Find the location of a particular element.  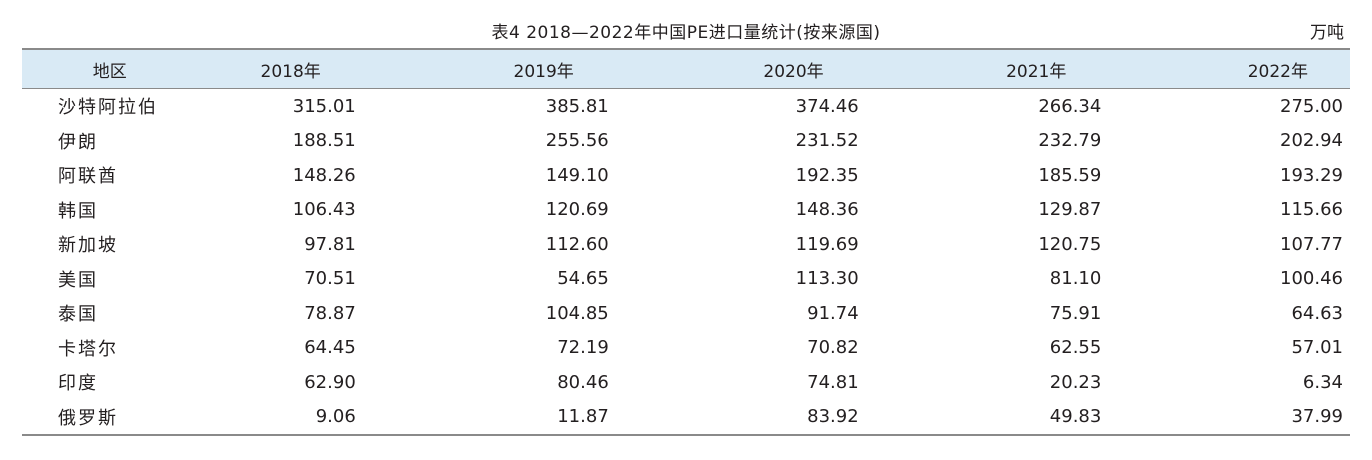

value-cell: 49.83 is located at coordinates (987, 417).